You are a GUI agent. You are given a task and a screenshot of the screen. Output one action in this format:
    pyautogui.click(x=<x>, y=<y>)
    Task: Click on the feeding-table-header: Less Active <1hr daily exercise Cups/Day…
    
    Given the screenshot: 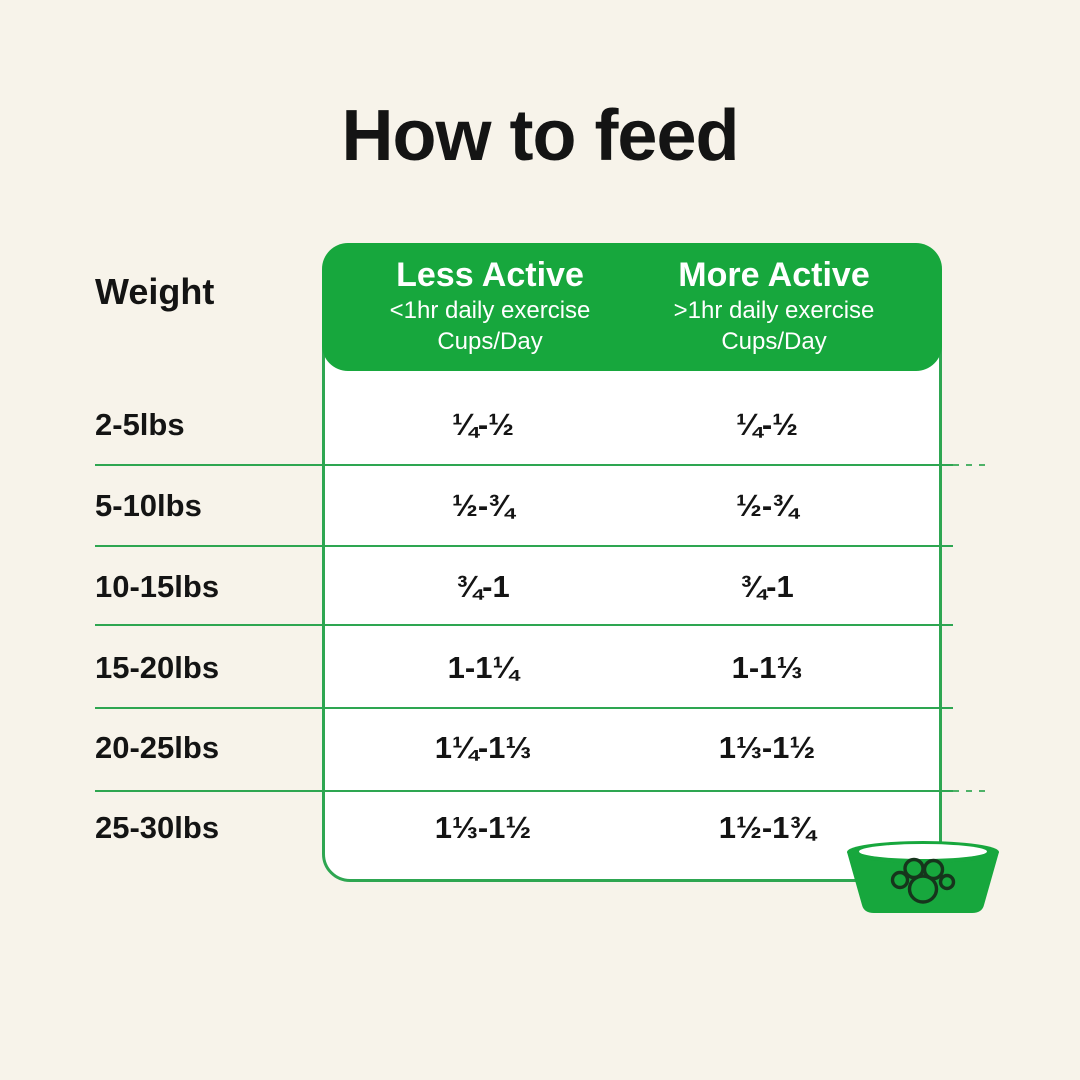 What is the action you would take?
    pyautogui.click(x=632, y=307)
    